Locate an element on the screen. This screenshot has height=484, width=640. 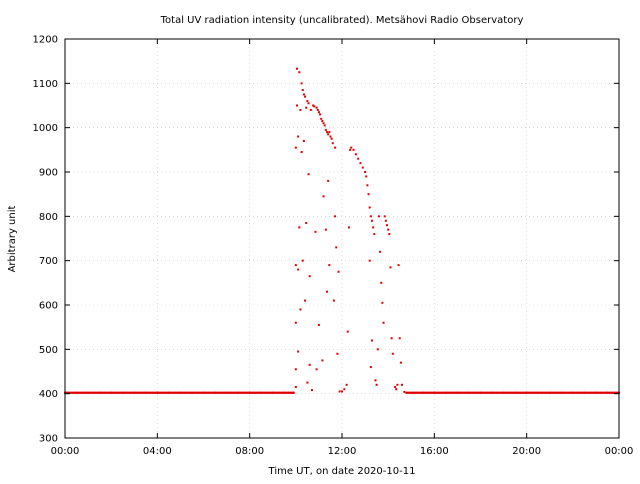
y-tick-label: 400 is located at coordinates (48, 394).